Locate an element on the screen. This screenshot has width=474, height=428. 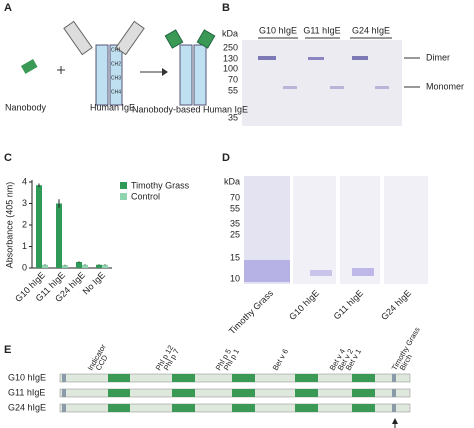
marker-label: 100 is located at coordinates (230, 68).